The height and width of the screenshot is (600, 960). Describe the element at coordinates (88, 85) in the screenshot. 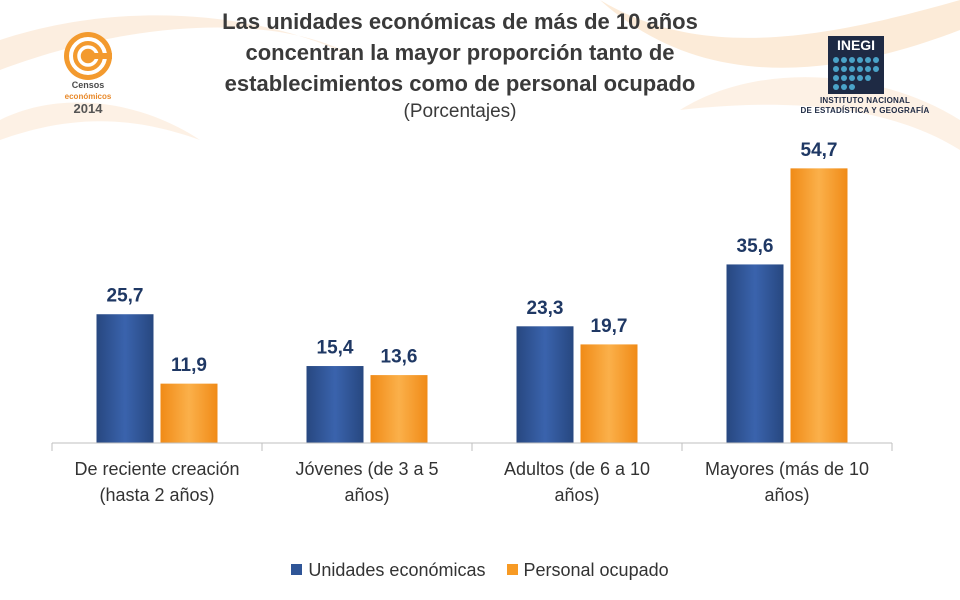

I see `censos-logo-line1: Censos` at that location.